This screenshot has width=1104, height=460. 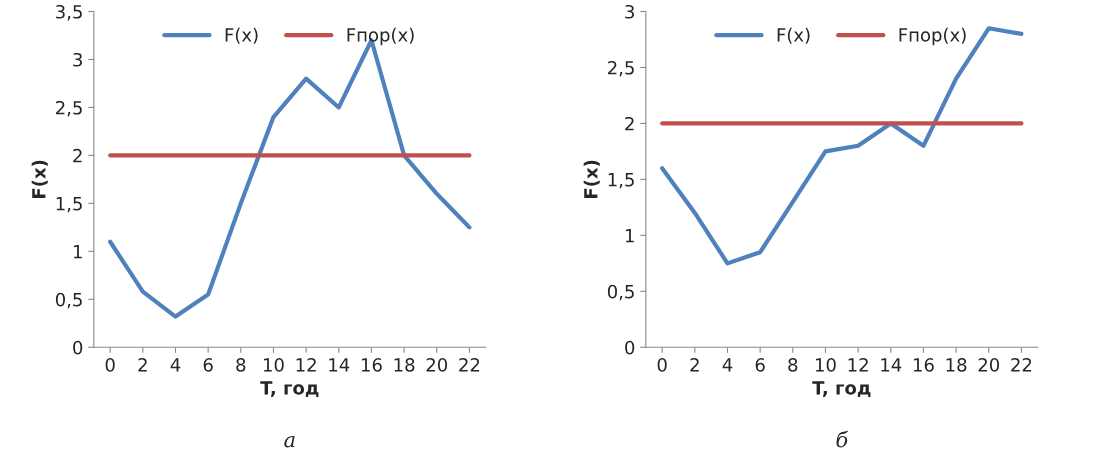 I want to click on text: б, so click(x=842, y=439).